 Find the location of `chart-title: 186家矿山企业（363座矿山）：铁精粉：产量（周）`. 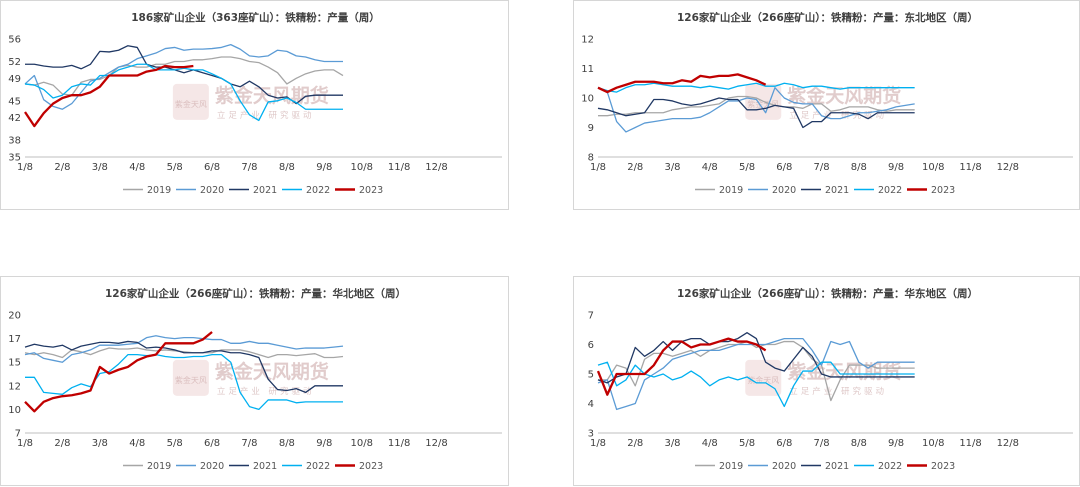

chart-title: 186家矿山企业（363座矿山）：铁精粉：产量（周） is located at coordinates (255, 17).